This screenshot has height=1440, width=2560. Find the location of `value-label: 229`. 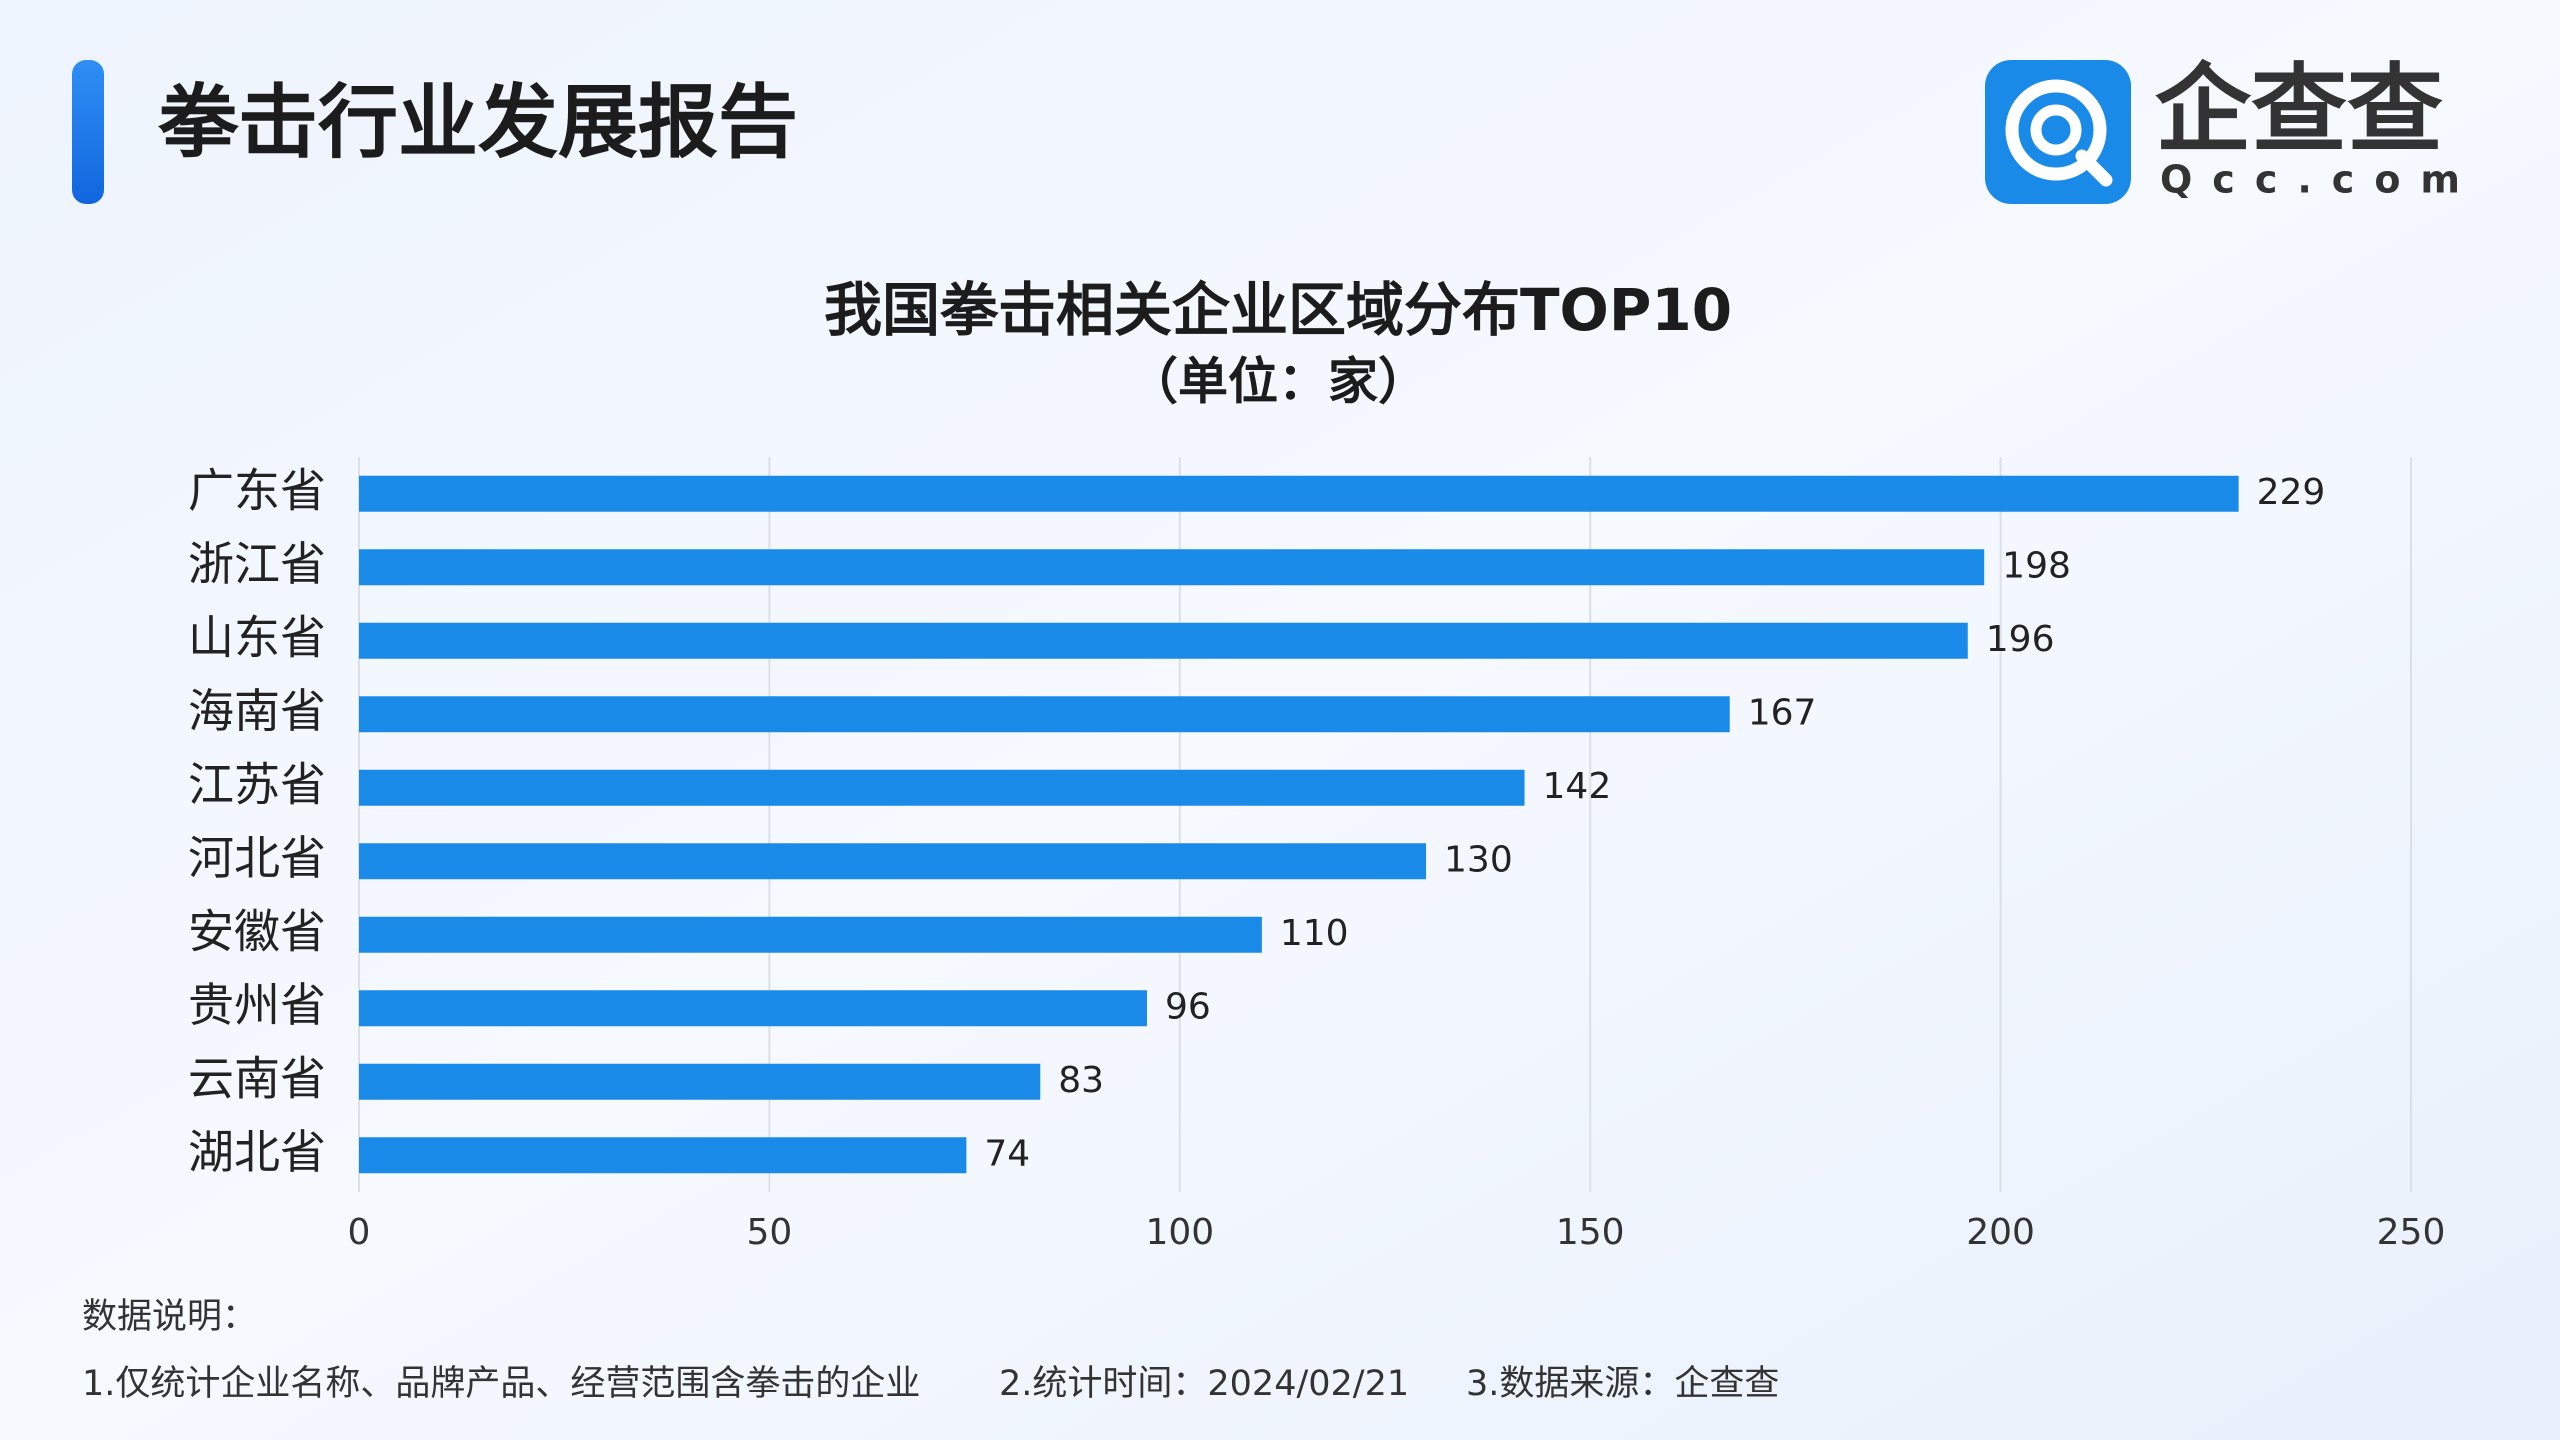

value-label: 229 is located at coordinates (2291, 492).